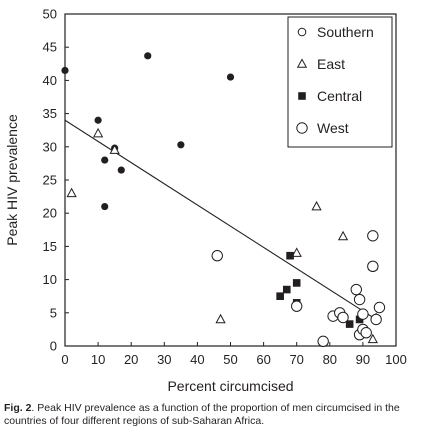 The width and height of the screenshot is (423, 432). I want to click on y-tick-label: 45, so click(50, 47).